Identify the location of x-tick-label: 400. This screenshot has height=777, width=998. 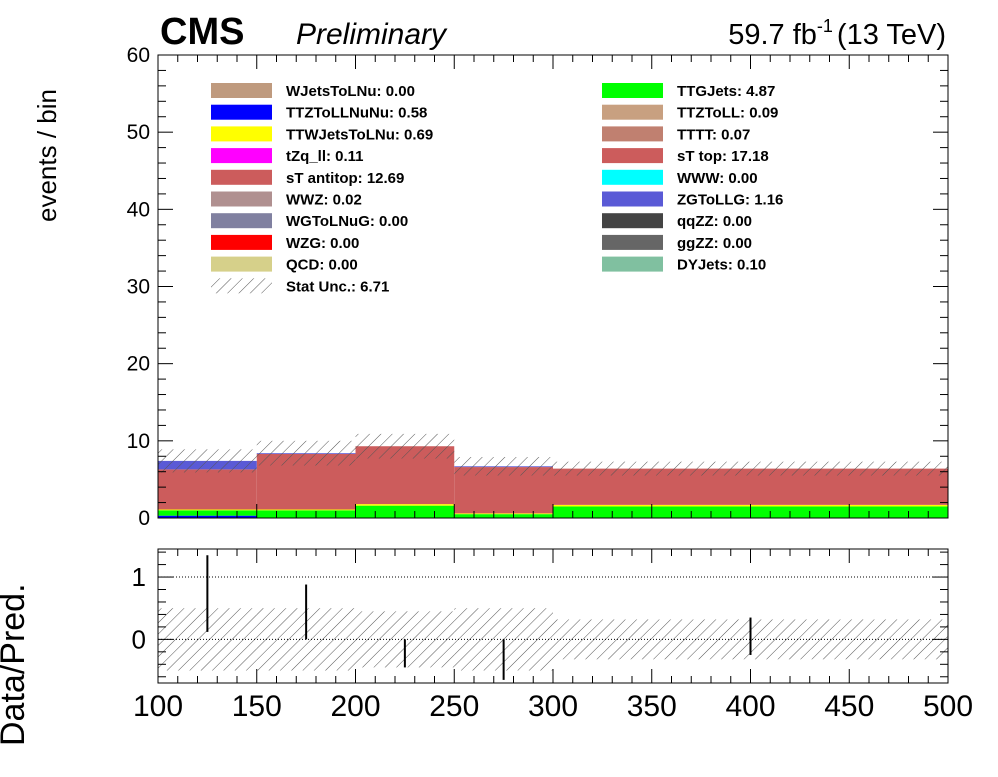
(750, 706).